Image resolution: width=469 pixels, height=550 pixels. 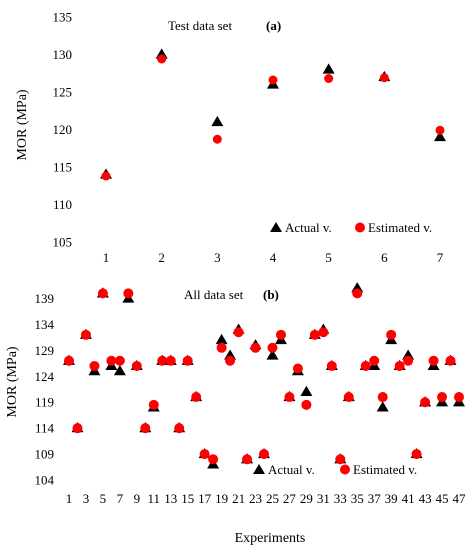 I want to click on panel-a-xtick-label: 1, so click(x=106, y=257).